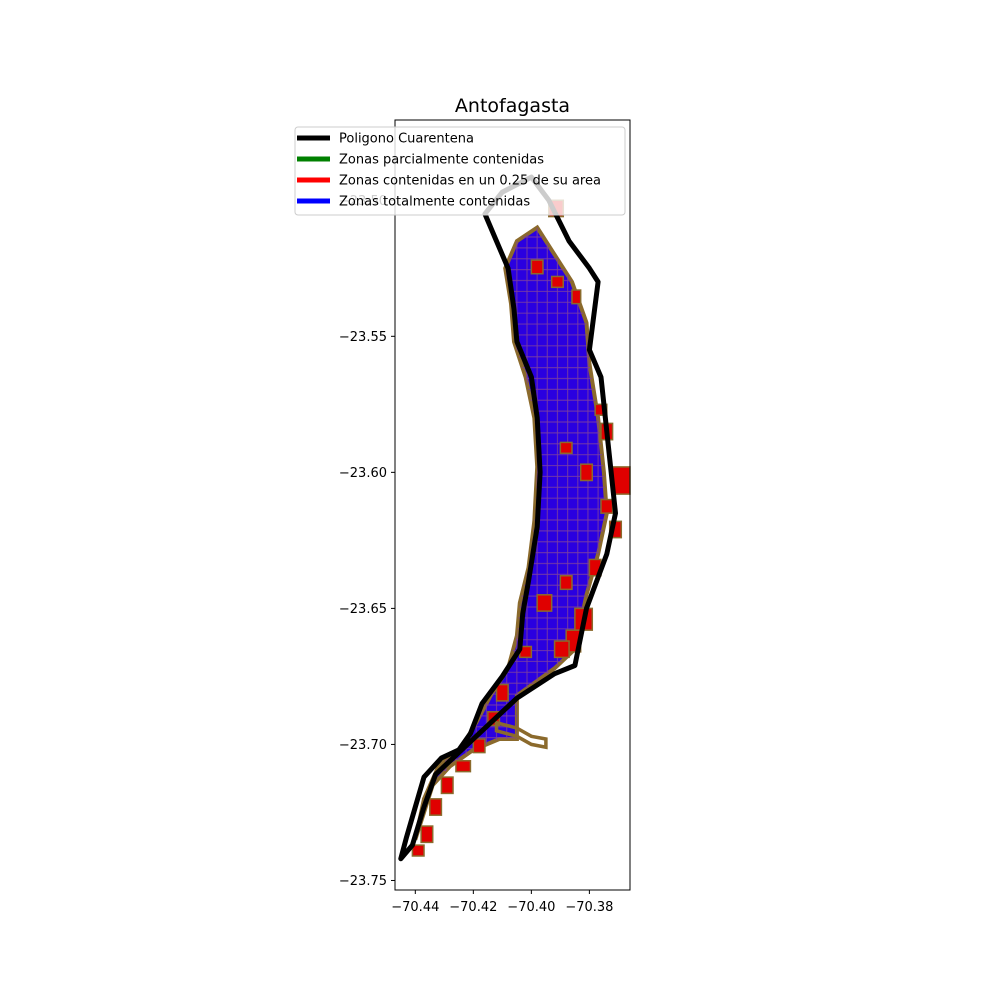 The height and width of the screenshot is (1000, 1000). Describe the element at coordinates (406, 139) in the screenshot. I see `legend-label: Poligono Cuarentena` at that location.